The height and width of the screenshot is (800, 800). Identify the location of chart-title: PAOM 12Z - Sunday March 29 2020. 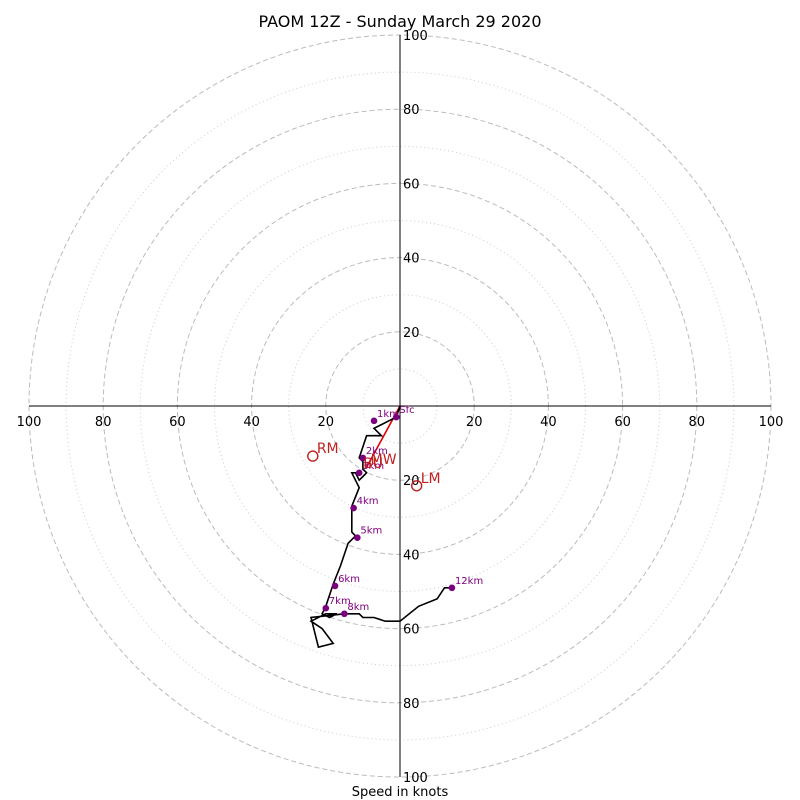
(399, 21).